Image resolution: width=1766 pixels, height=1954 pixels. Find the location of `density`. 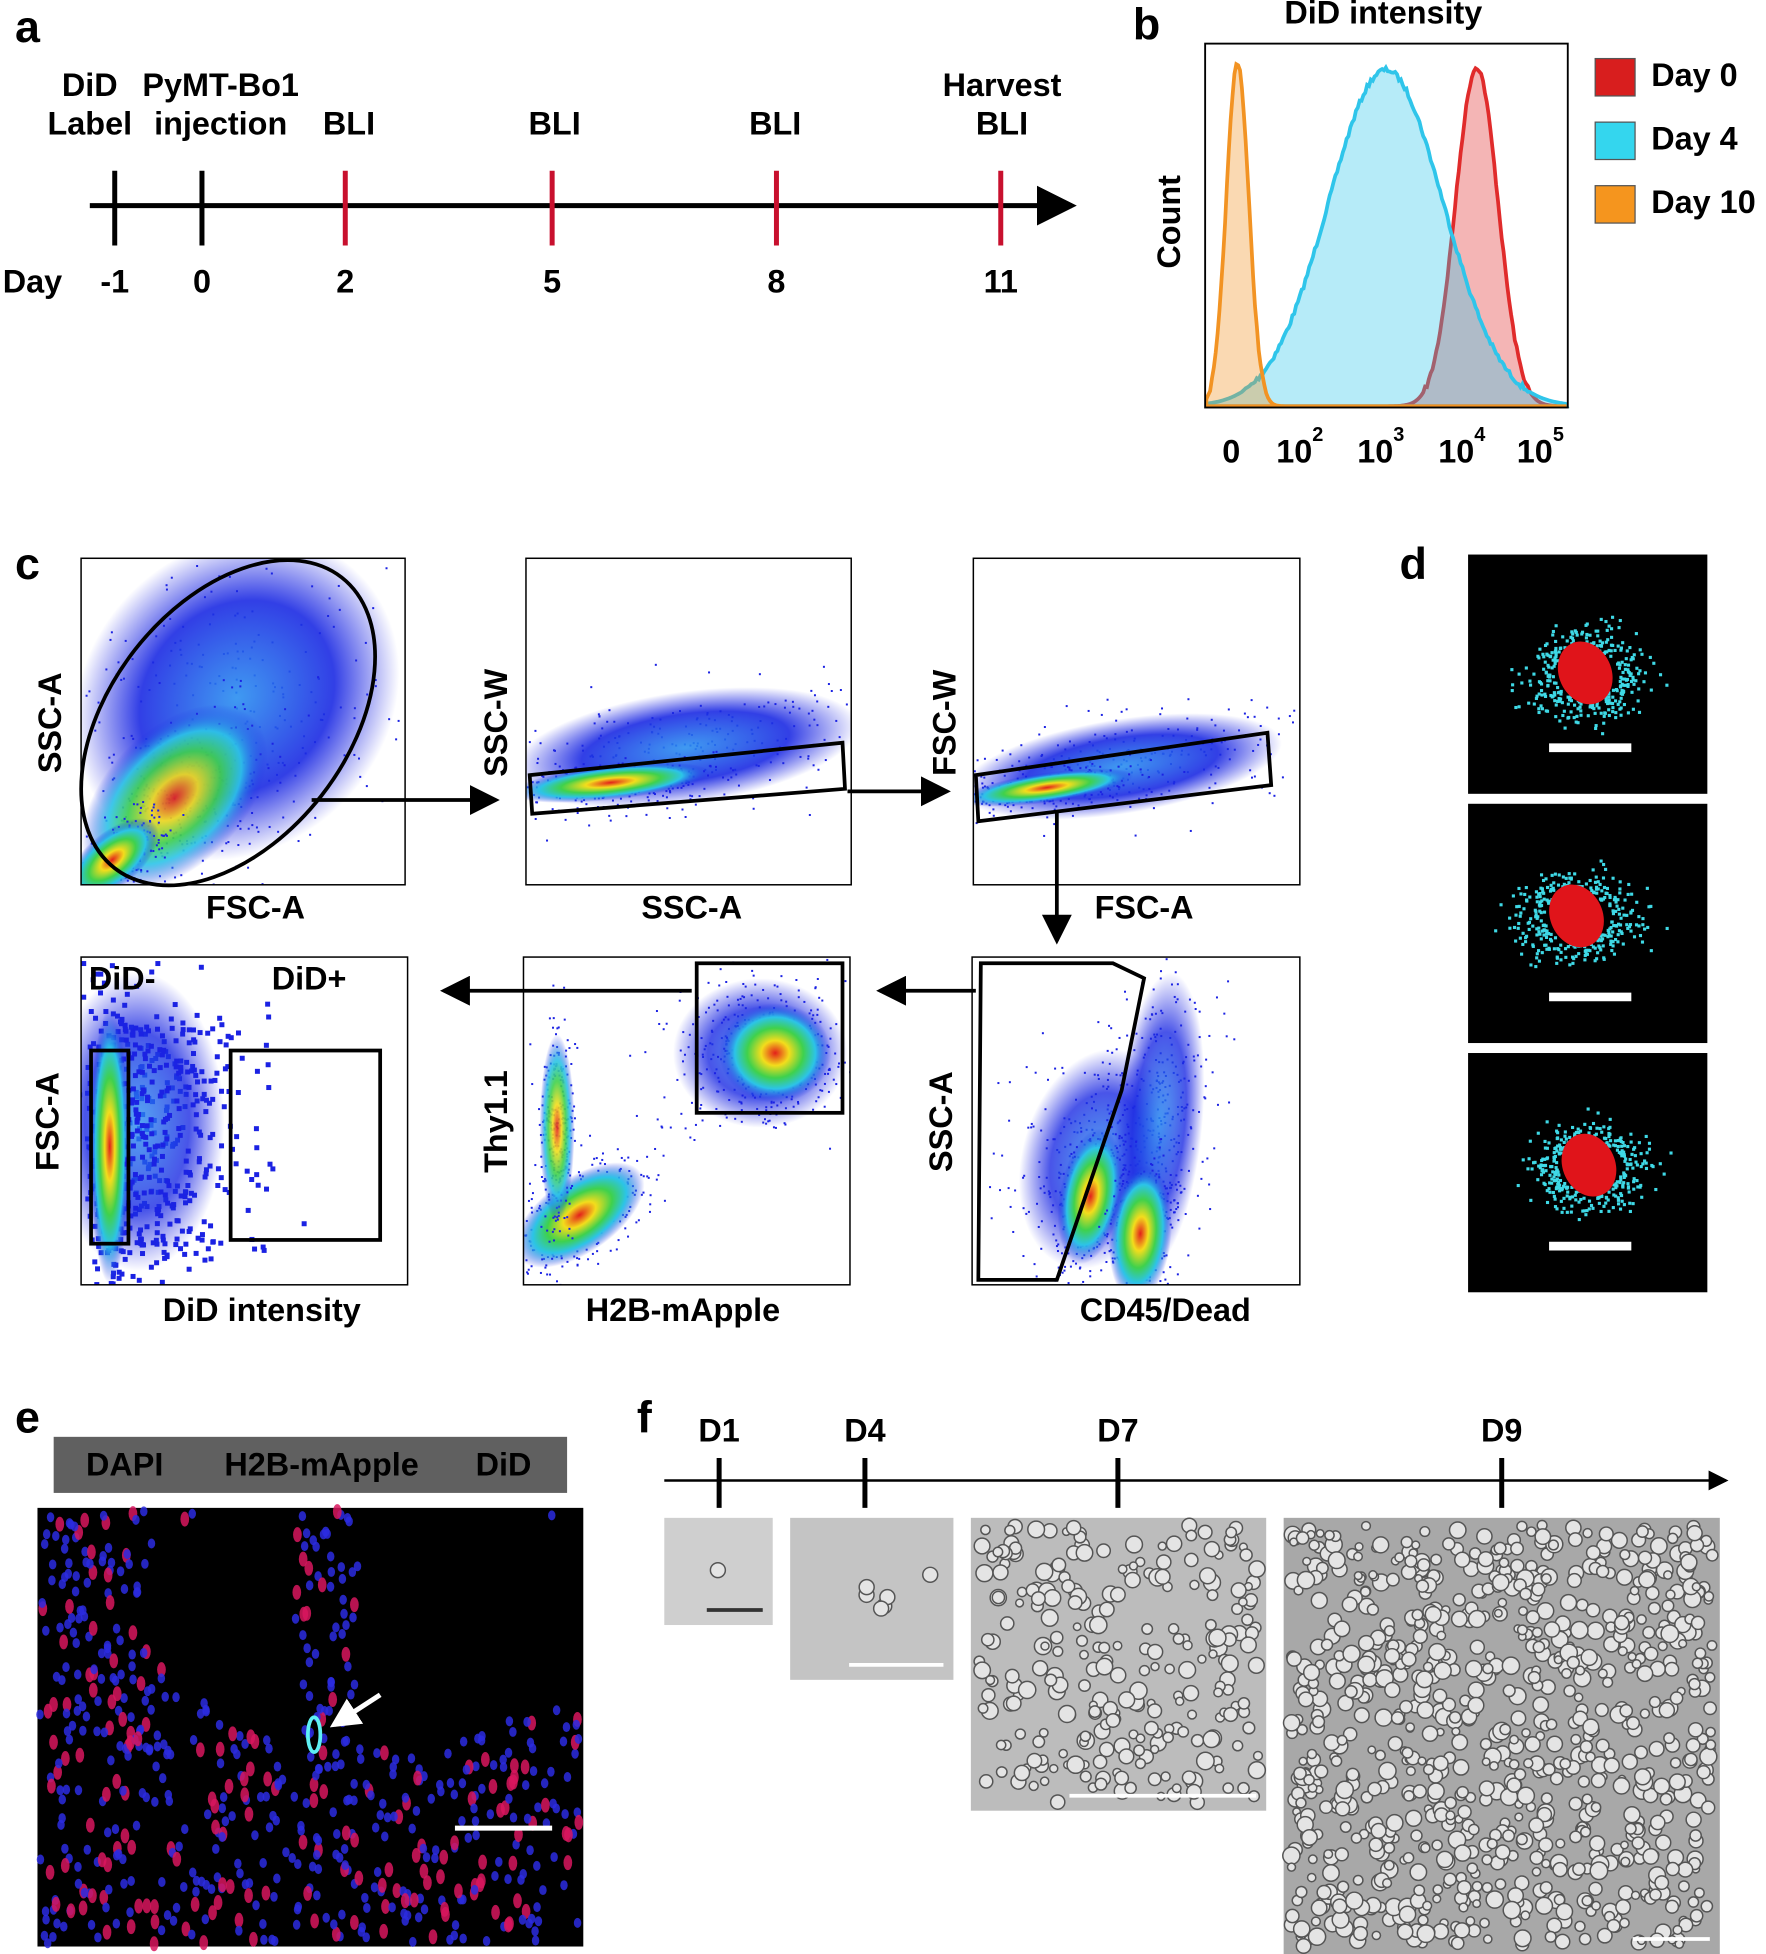

density is located at coordinates (237, 698).